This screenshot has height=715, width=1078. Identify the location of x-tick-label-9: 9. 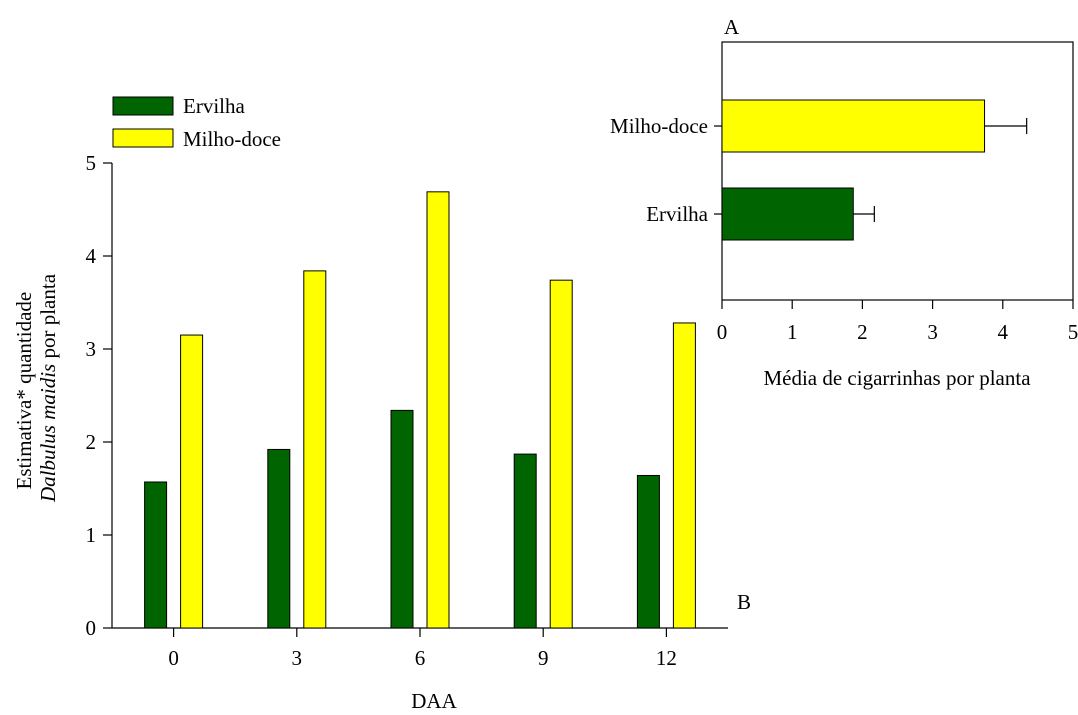
(543, 658).